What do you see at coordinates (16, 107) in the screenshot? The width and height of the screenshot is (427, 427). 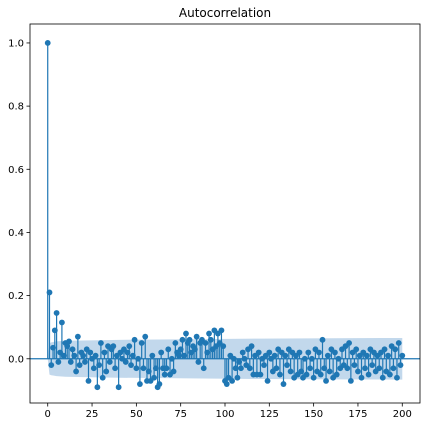 I see `y-tick-label: 0.8` at bounding box center [16, 107].